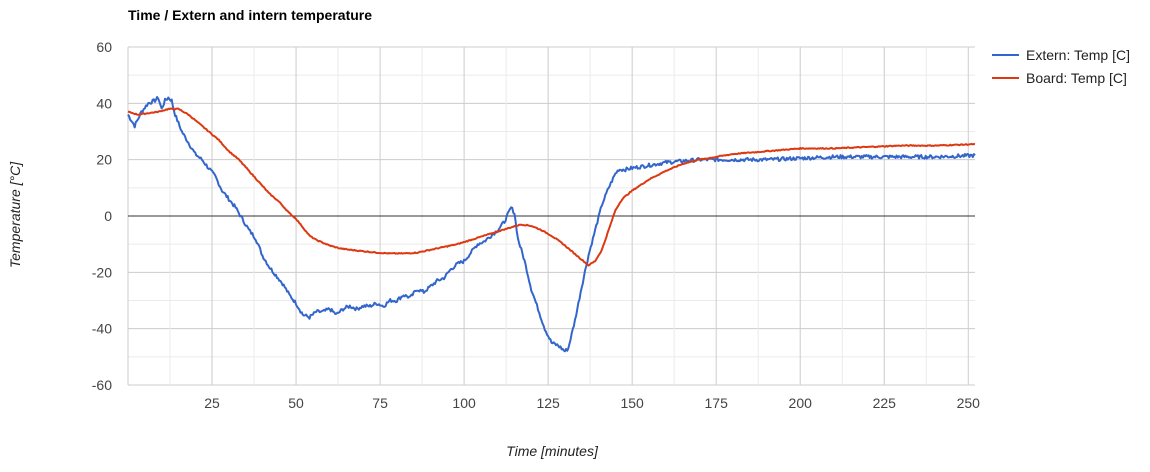  I want to click on y-tick-label: -40, so click(102, 329).